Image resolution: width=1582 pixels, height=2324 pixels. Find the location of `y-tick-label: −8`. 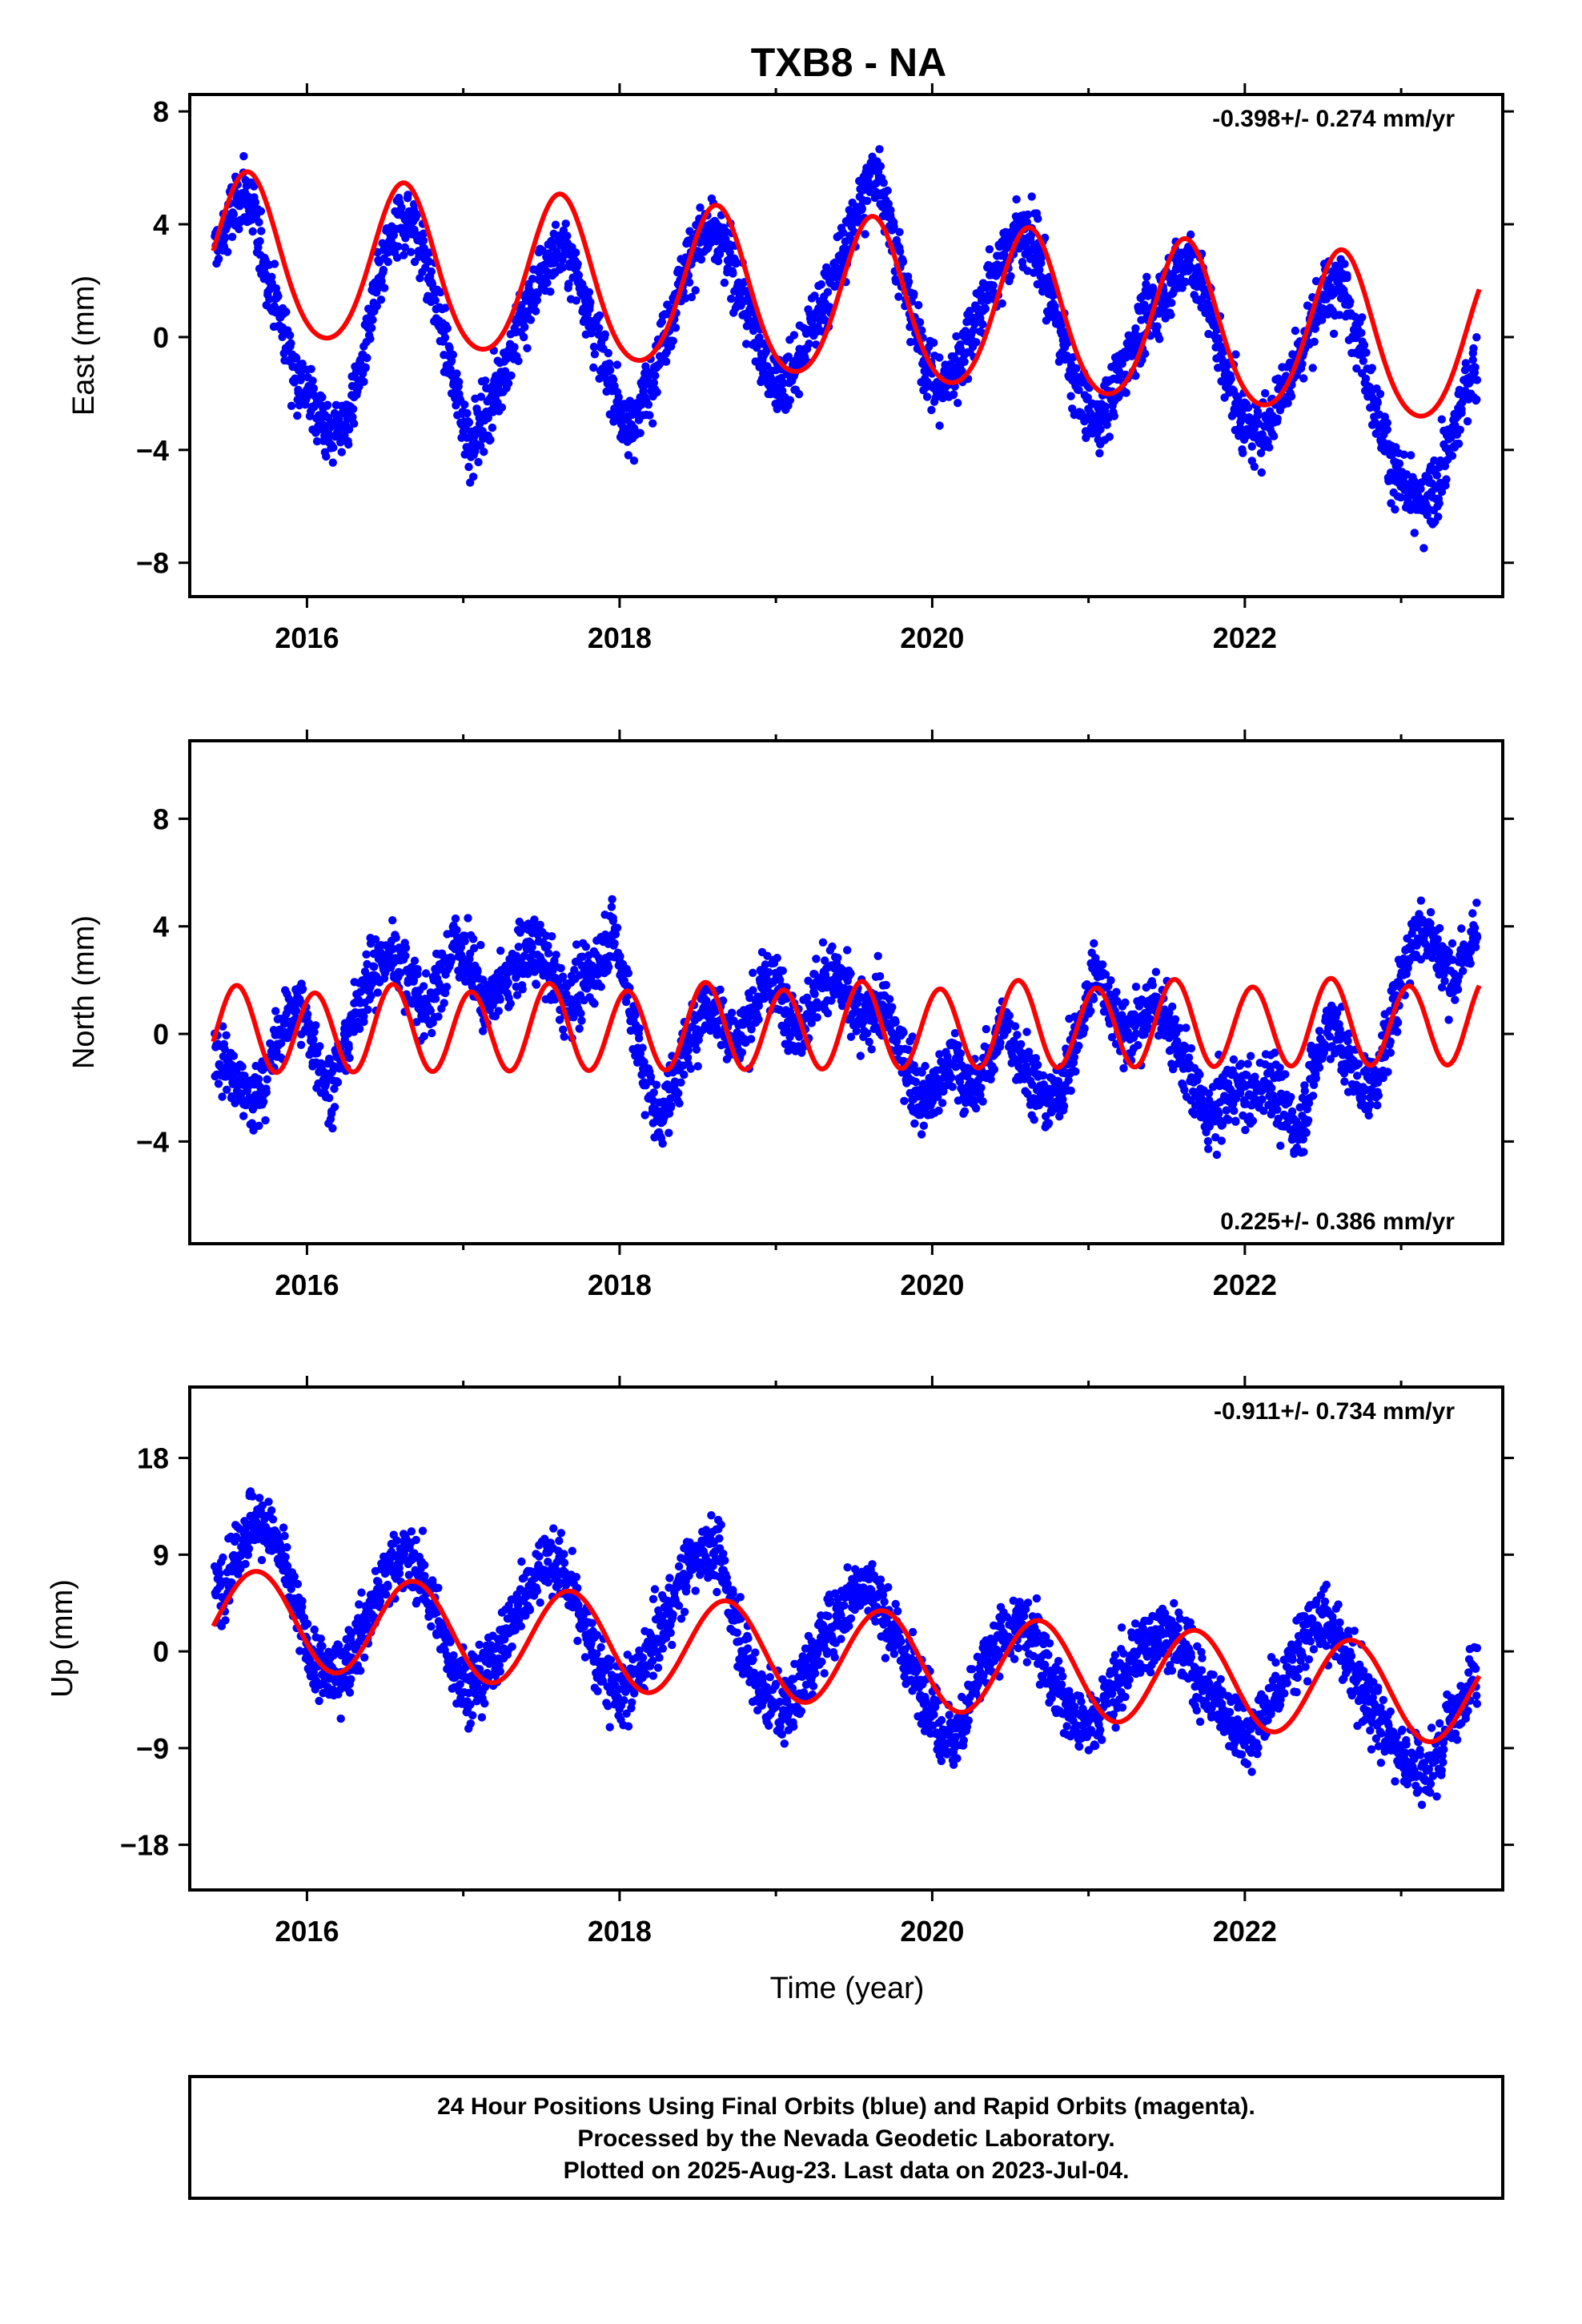

y-tick-label: −8 is located at coordinates (152, 563).